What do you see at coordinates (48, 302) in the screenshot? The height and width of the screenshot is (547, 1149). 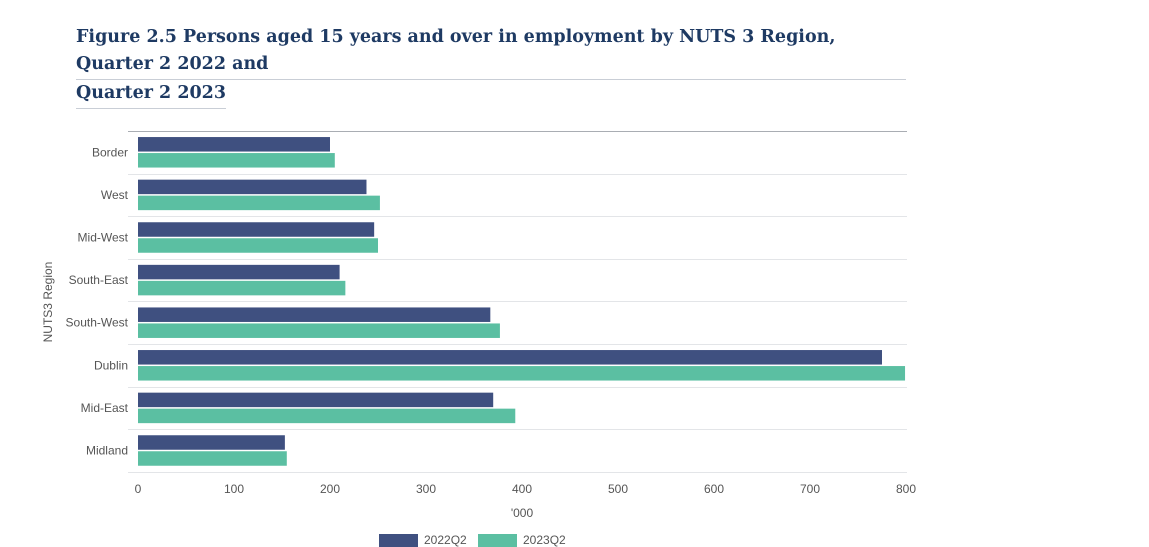 I see `y-axis-title: NUTS3 Region` at bounding box center [48, 302].